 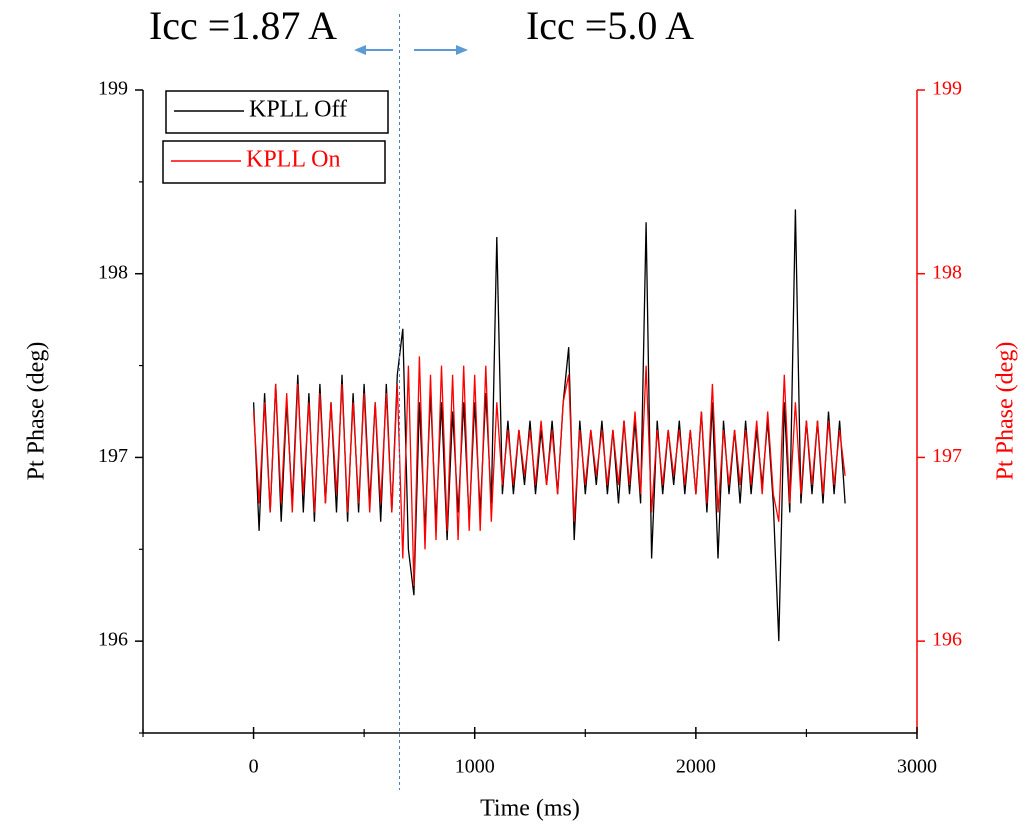 I want to click on y-tick-label: 198, so click(x=113, y=272).